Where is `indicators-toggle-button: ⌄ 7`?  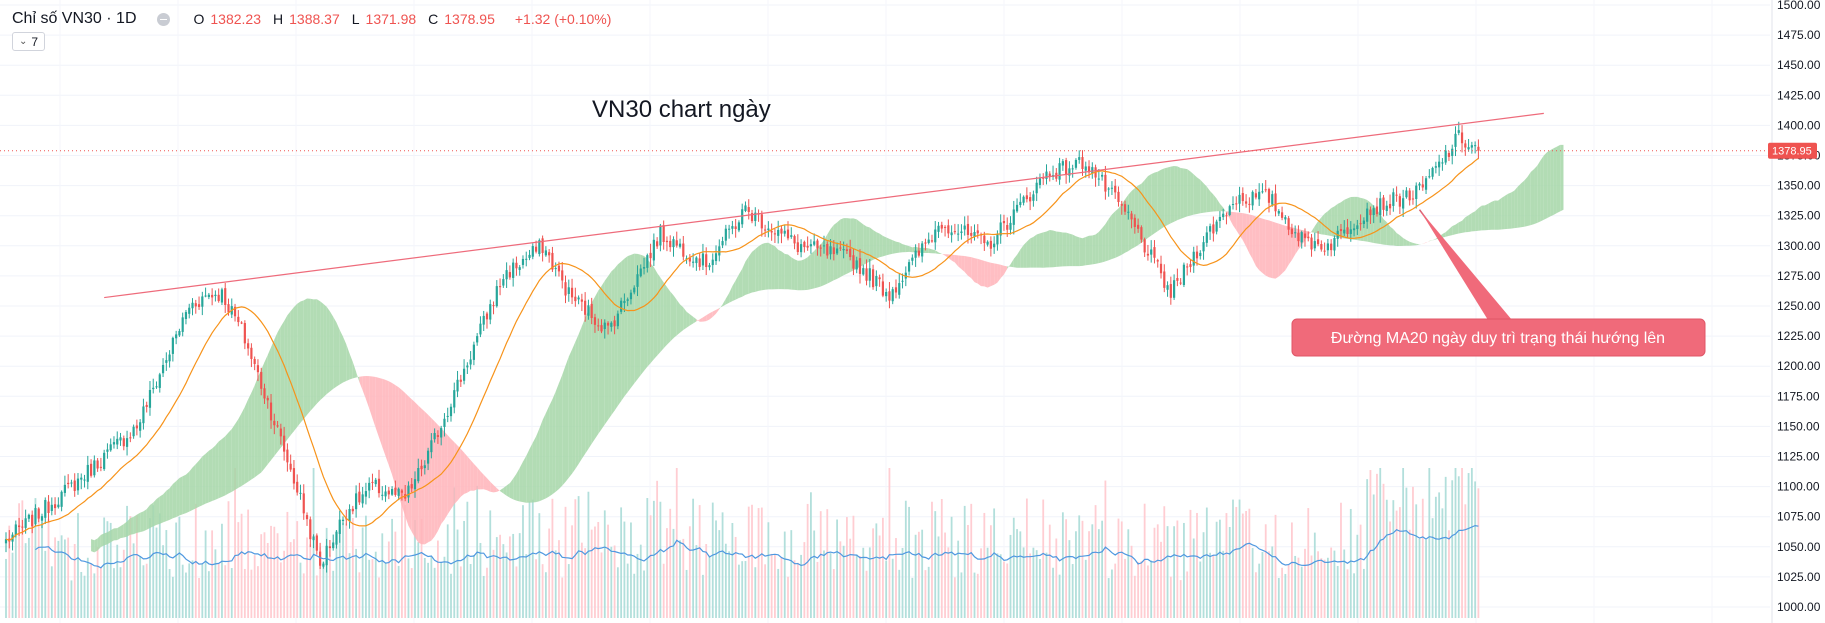 indicators-toggle-button: ⌄ 7 is located at coordinates (29, 41).